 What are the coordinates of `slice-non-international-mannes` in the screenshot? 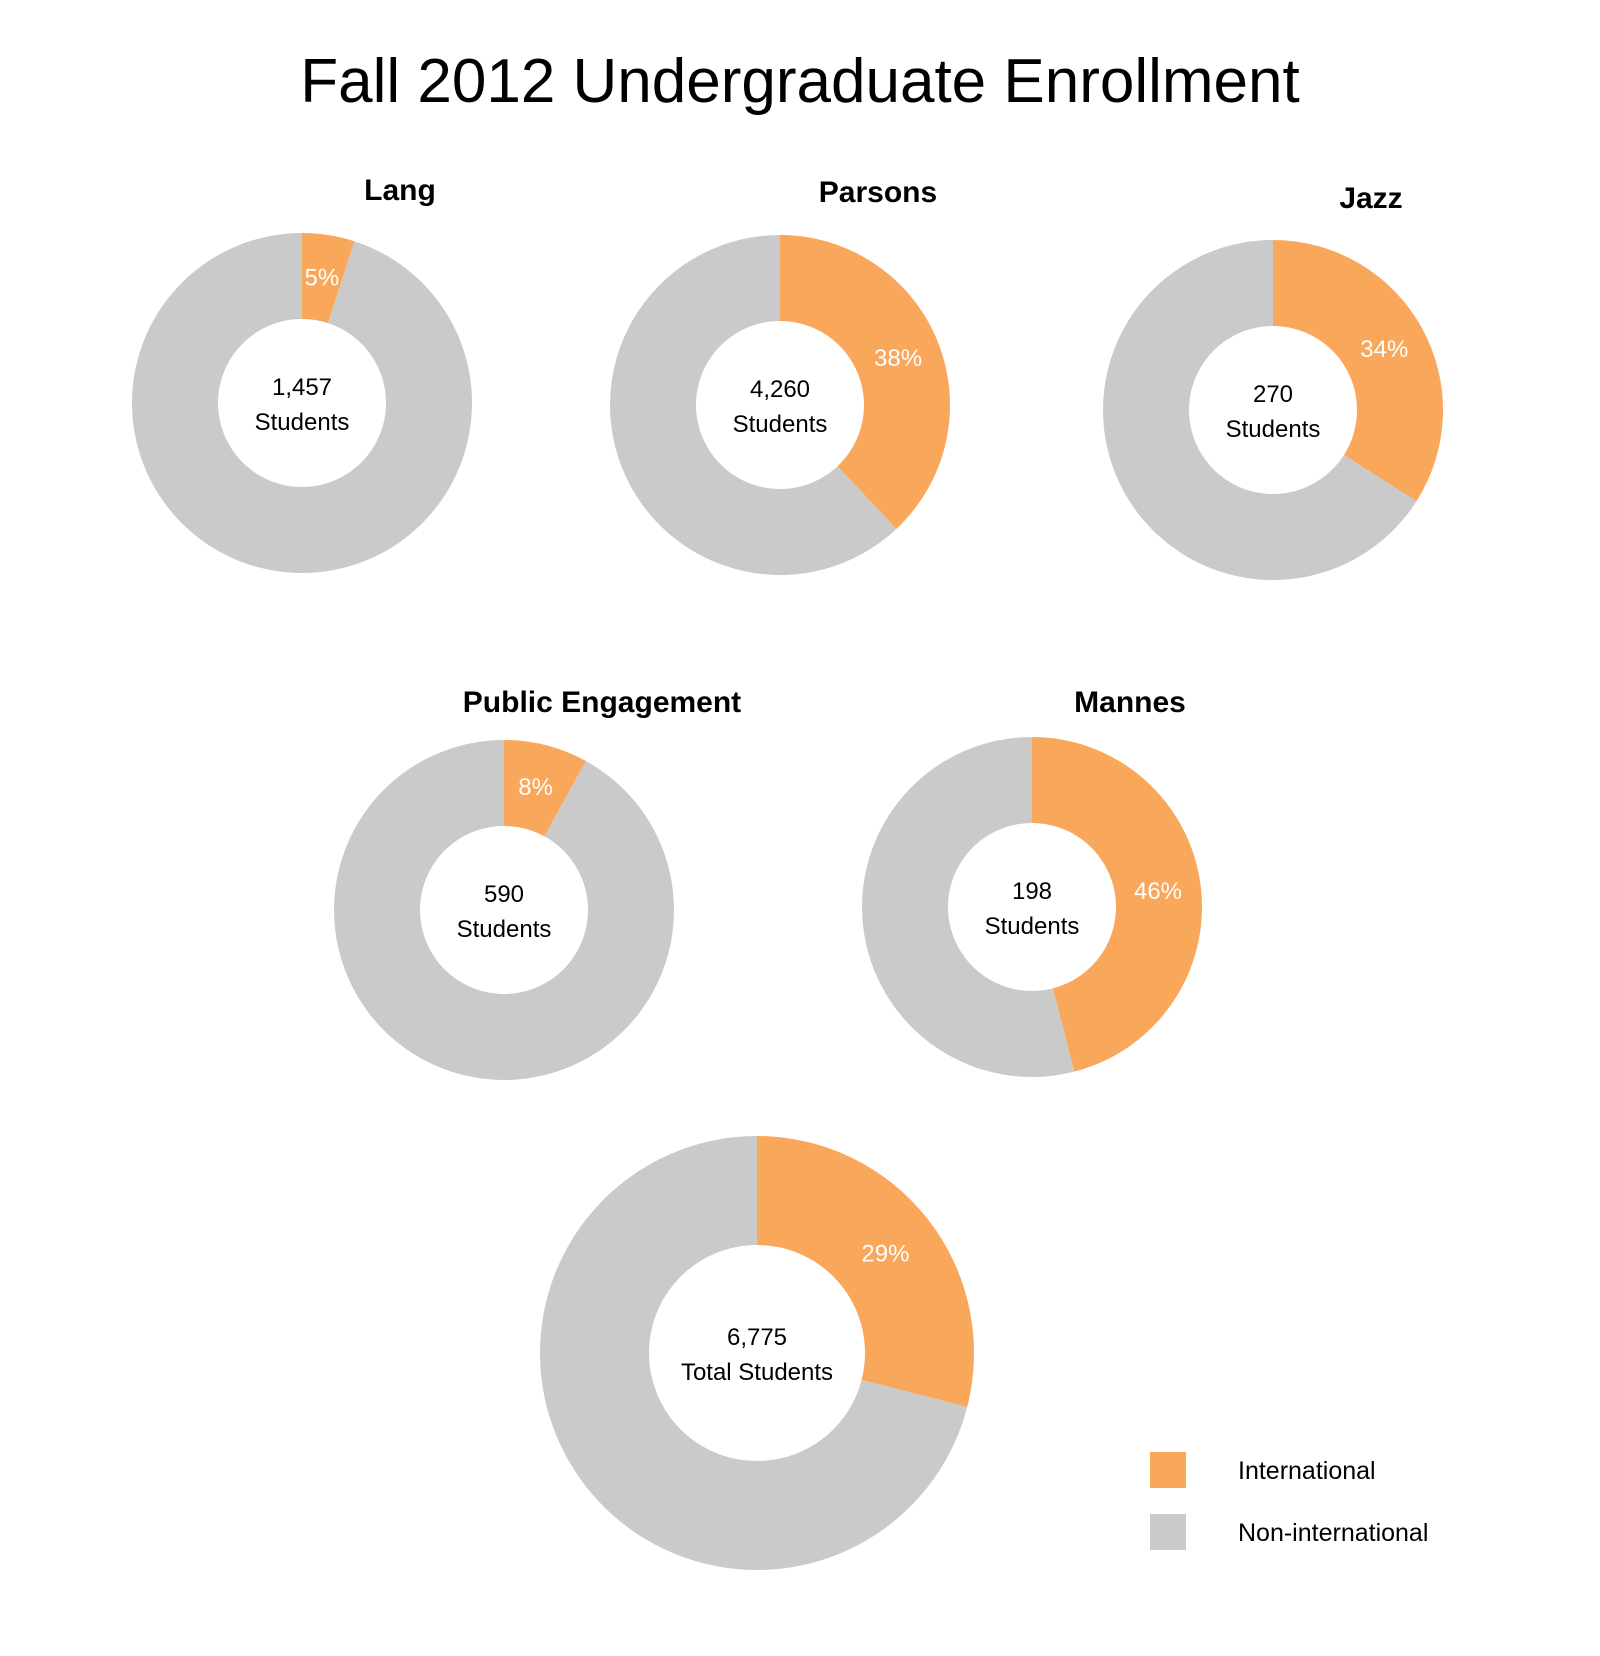 It's located at (968, 907).